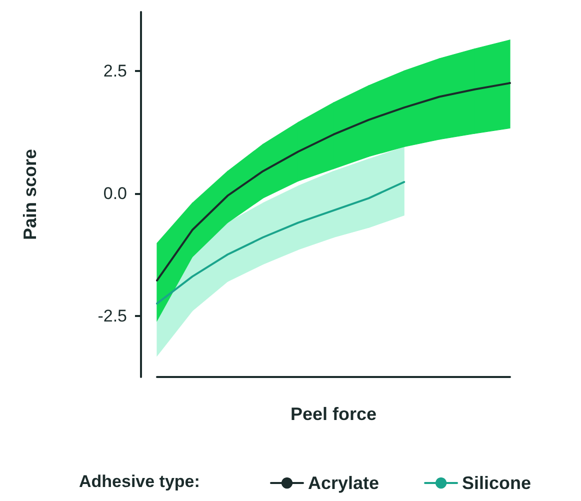 Image resolution: width=581 pixels, height=501 pixels. Describe the element at coordinates (333, 414) in the screenshot. I see `x-axis-title: Peel force` at that location.